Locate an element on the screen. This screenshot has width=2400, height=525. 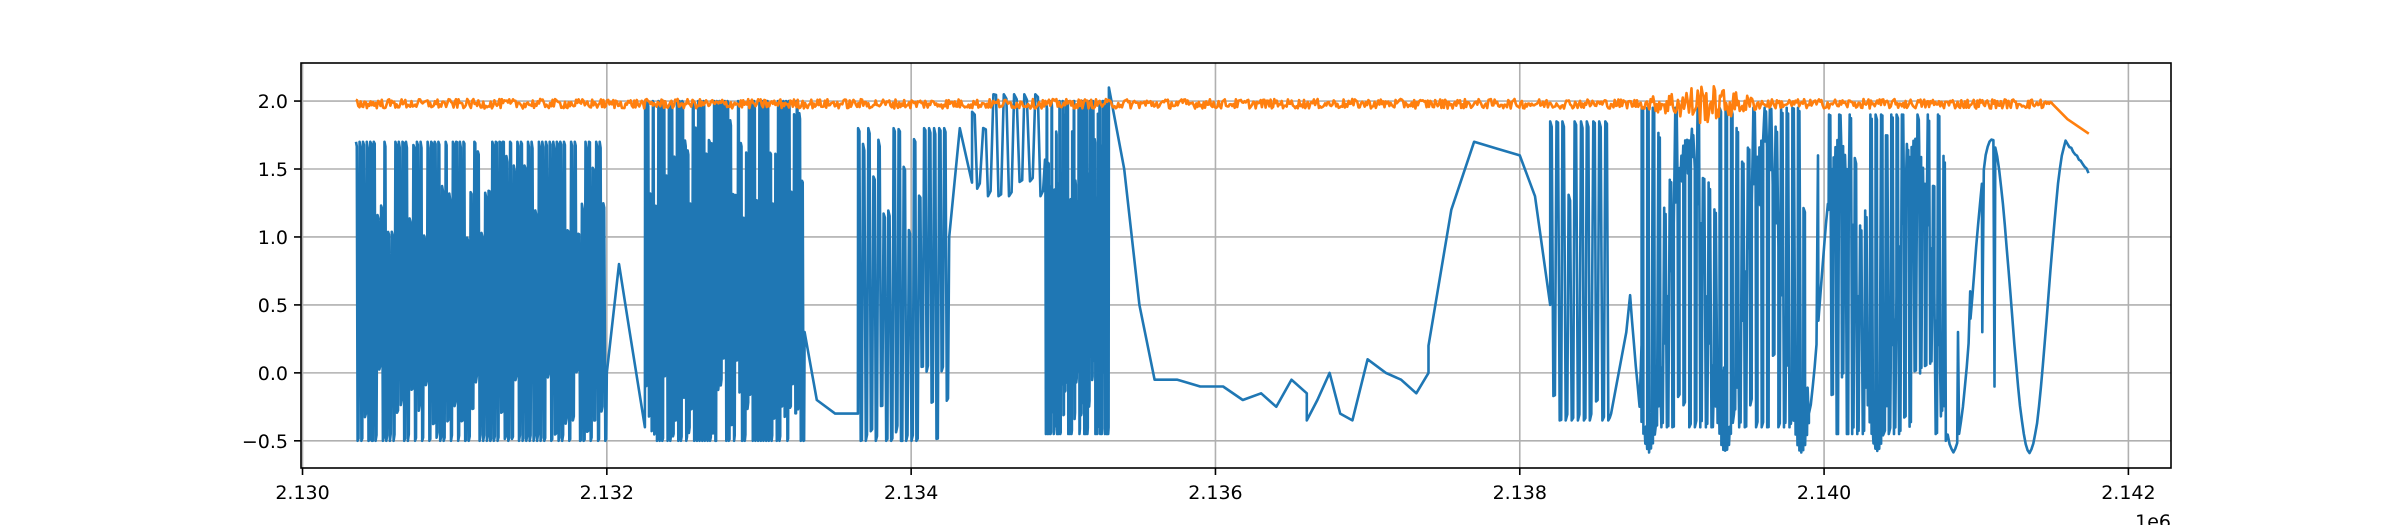
y-tick-label: 0.5 is located at coordinates (273, 306).